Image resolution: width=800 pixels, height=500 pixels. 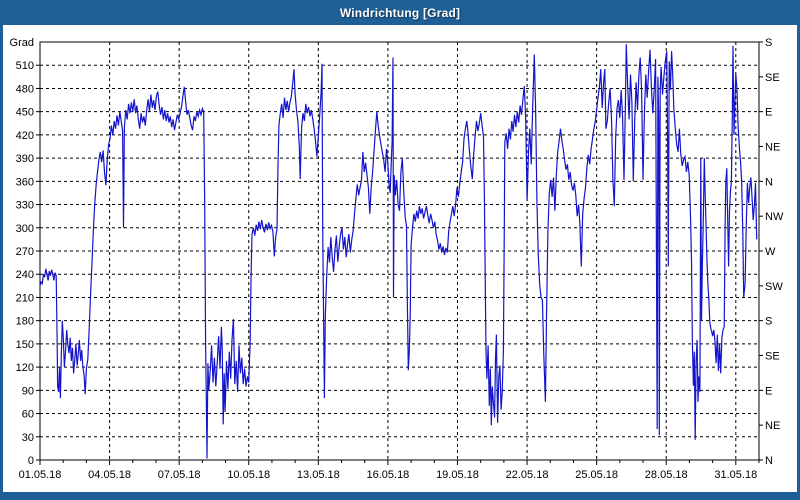 What do you see at coordinates (457, 475) in the screenshot?
I see `x-axis-label: 19.05.18` at bounding box center [457, 475].